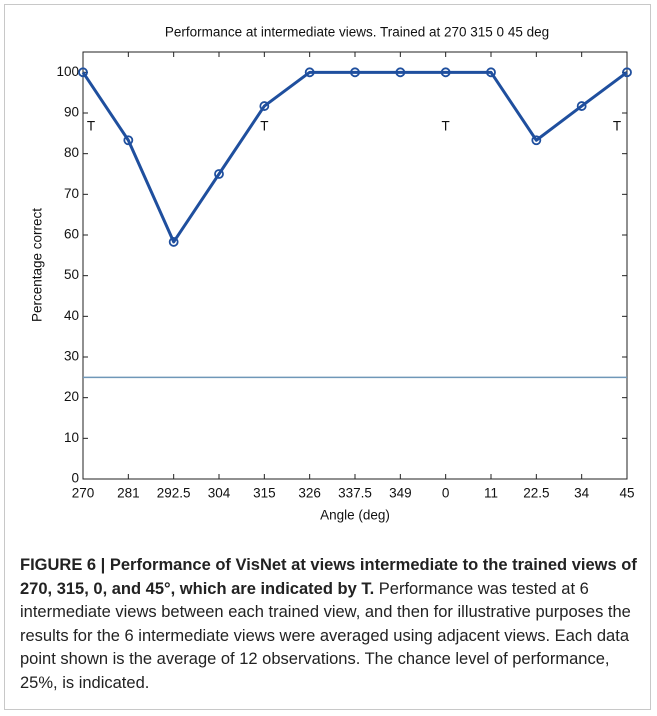  What do you see at coordinates (128, 493) in the screenshot?
I see `x-tick-label: 281` at bounding box center [128, 493].